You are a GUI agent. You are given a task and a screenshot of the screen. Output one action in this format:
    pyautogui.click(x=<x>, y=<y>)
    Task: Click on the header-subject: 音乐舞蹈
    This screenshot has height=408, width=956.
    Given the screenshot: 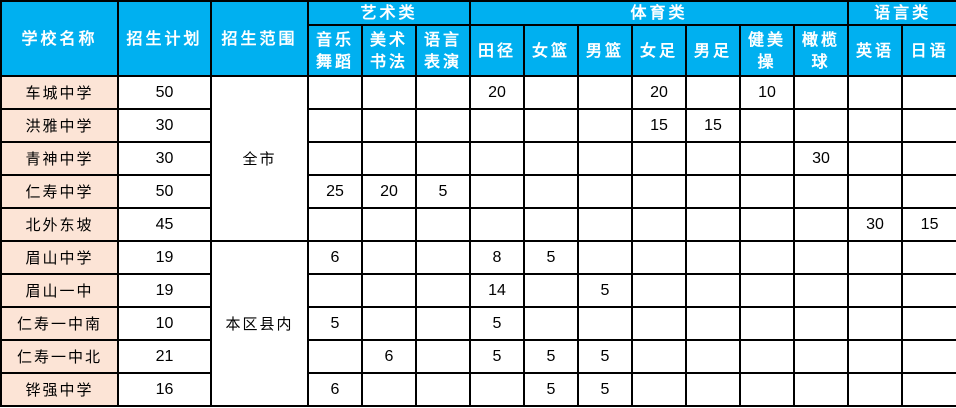 What is the action you would take?
    pyautogui.click(x=335, y=50)
    